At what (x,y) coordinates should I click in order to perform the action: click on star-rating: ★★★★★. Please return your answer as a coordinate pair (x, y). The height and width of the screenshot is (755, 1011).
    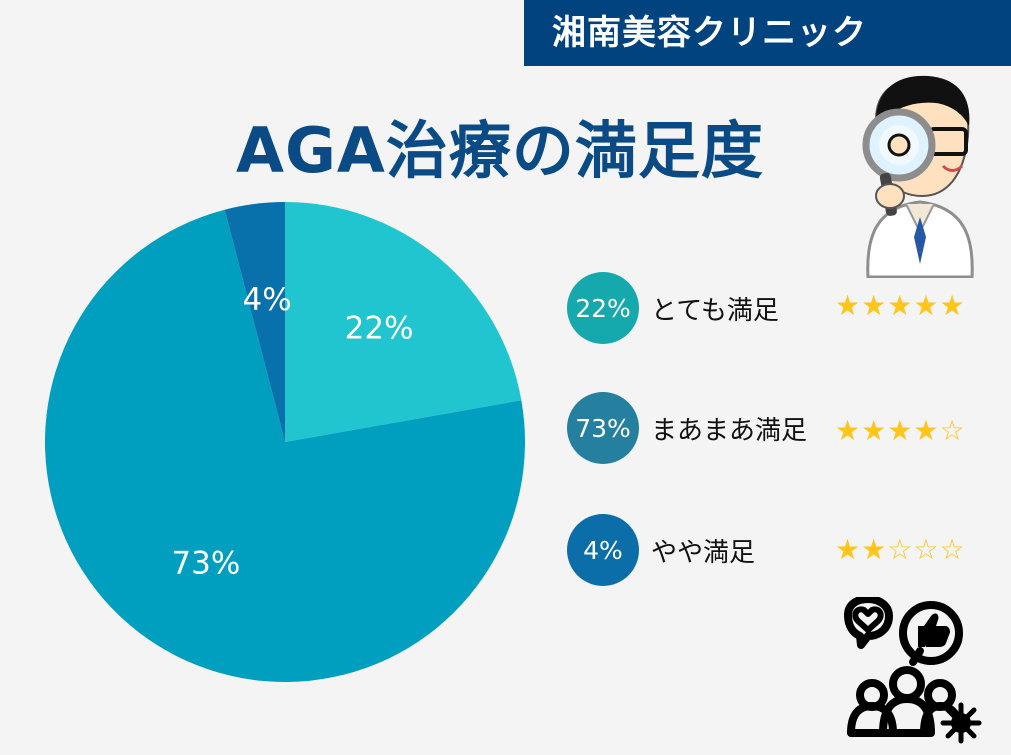
    Looking at the image, I should click on (900, 305).